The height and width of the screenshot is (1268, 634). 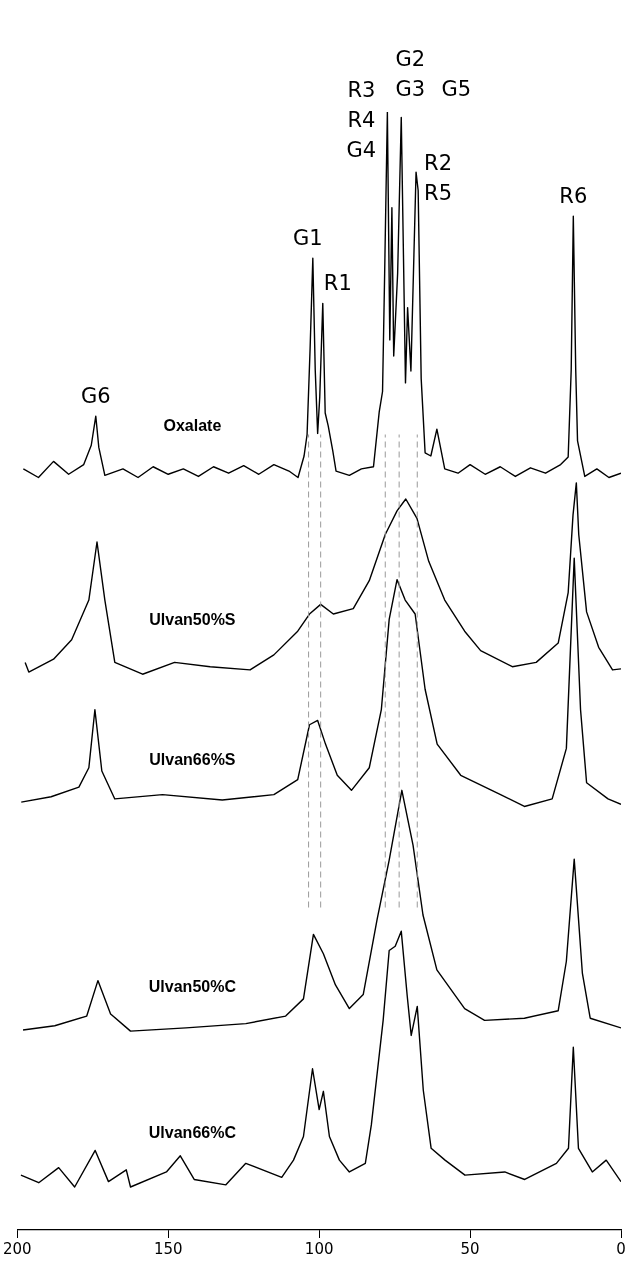 What do you see at coordinates (410, 74) in the screenshot?
I see `annotation: G2 G3` at bounding box center [410, 74].